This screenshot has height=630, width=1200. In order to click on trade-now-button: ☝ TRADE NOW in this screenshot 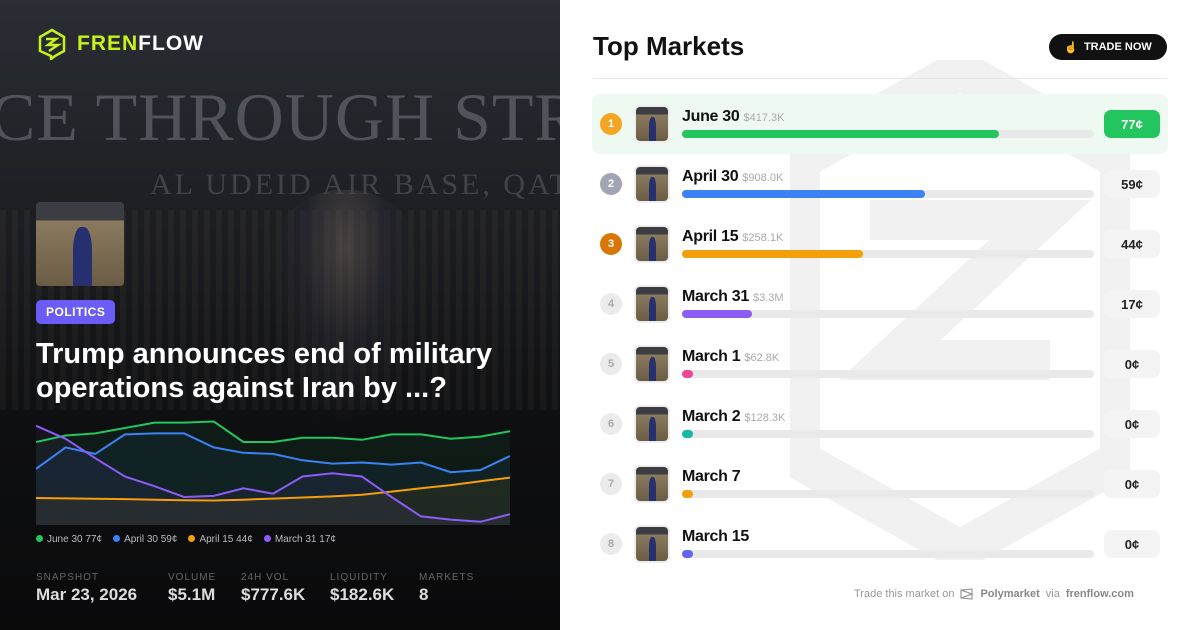, I will do `click(1108, 47)`.